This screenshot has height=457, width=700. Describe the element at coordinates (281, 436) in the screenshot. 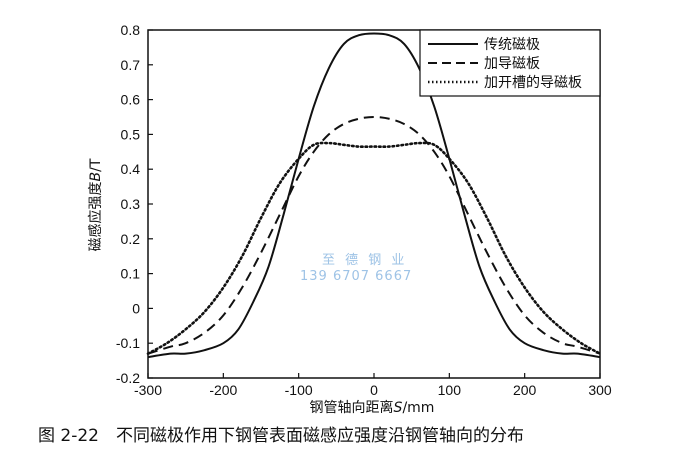

I see `figure-caption: 图 2-22 不同磁极作用下钢管表面磁感应强度沿钢管轴向的分布` at that location.